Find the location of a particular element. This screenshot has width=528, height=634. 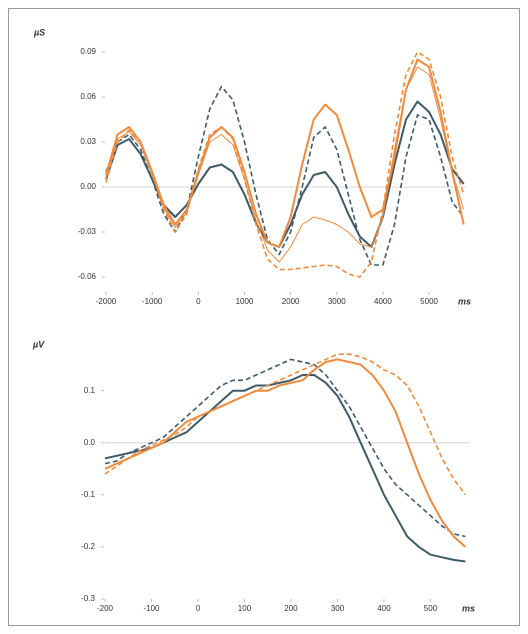

x-tick-label: 200 is located at coordinates (291, 608).